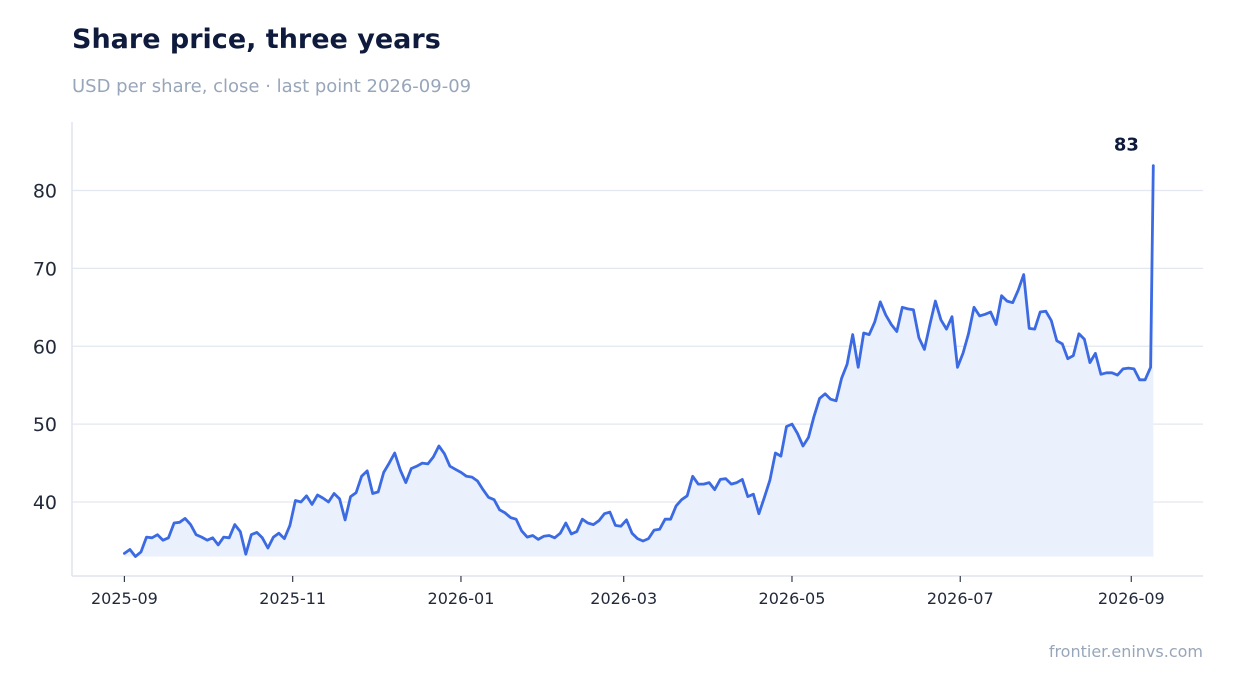  I want to click on x-tick-label: 2026-01, so click(461, 598).